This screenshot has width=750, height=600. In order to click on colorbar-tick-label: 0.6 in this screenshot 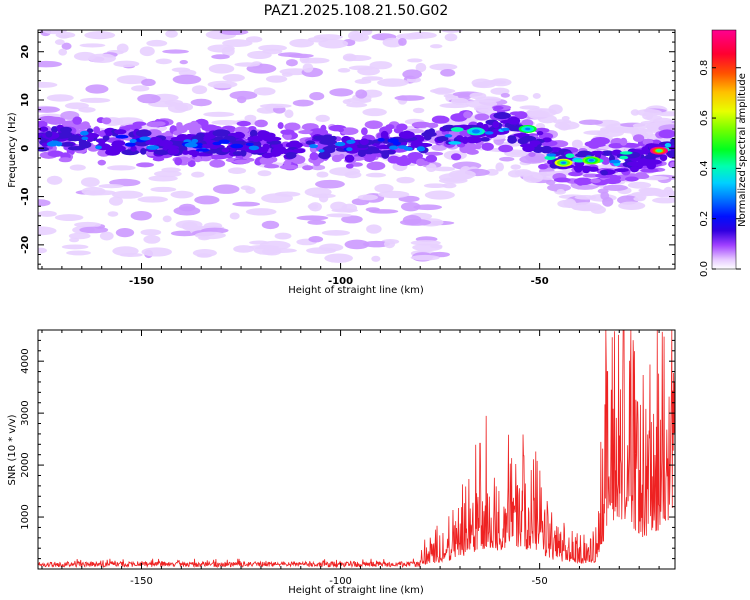, I will do `click(704, 118)`.